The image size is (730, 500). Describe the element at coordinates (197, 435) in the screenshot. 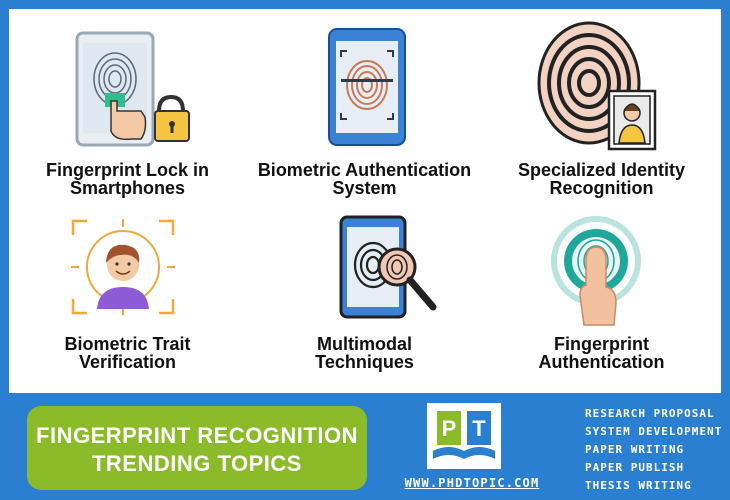

I see `banner-line1: FINGERPRINT RECOGNITION` at that location.